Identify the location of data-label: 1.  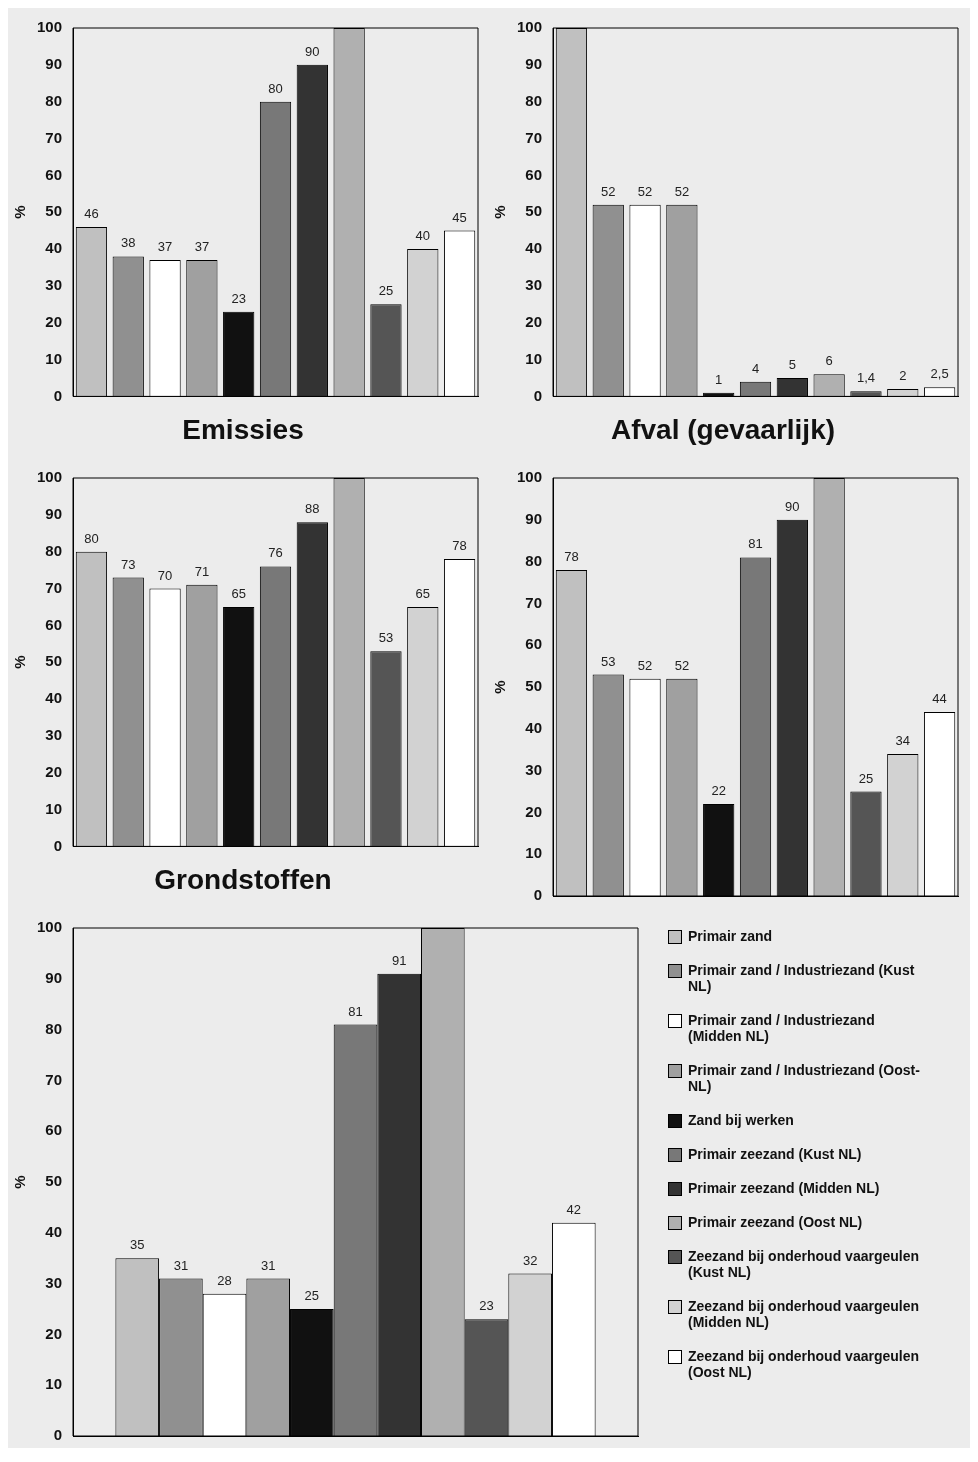
(719, 379).